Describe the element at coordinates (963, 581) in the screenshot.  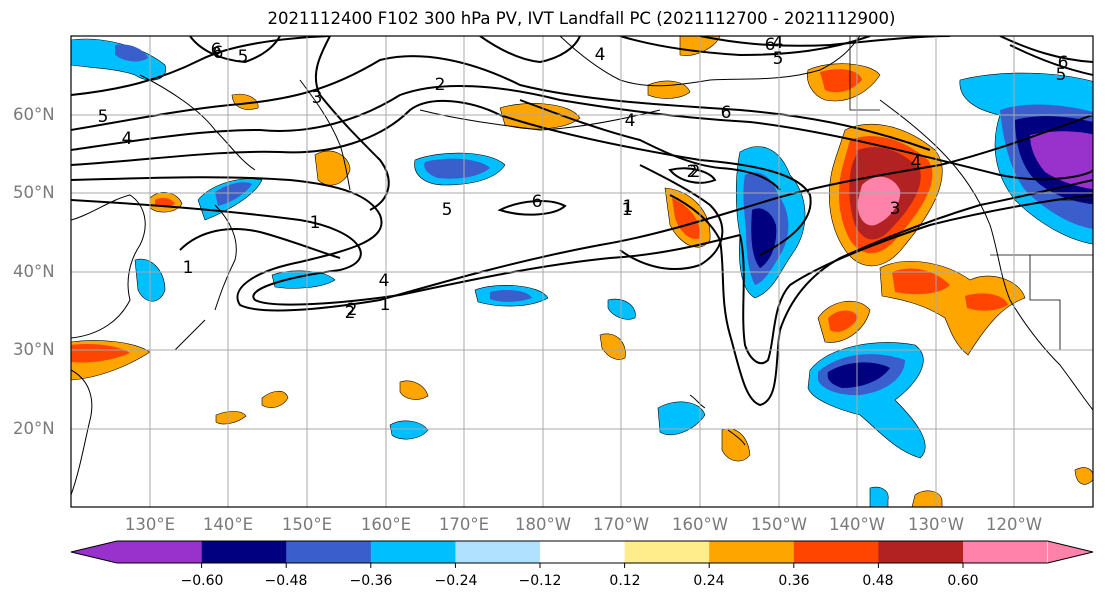
I see `colorbar-tick-label: 0.60` at that location.